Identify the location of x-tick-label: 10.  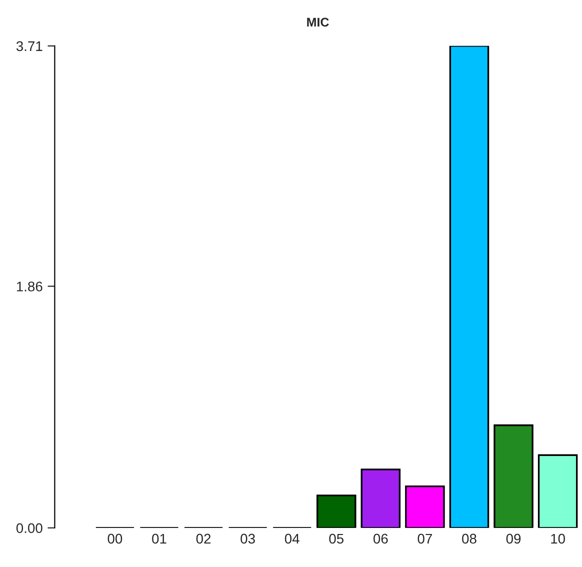
(558, 539).